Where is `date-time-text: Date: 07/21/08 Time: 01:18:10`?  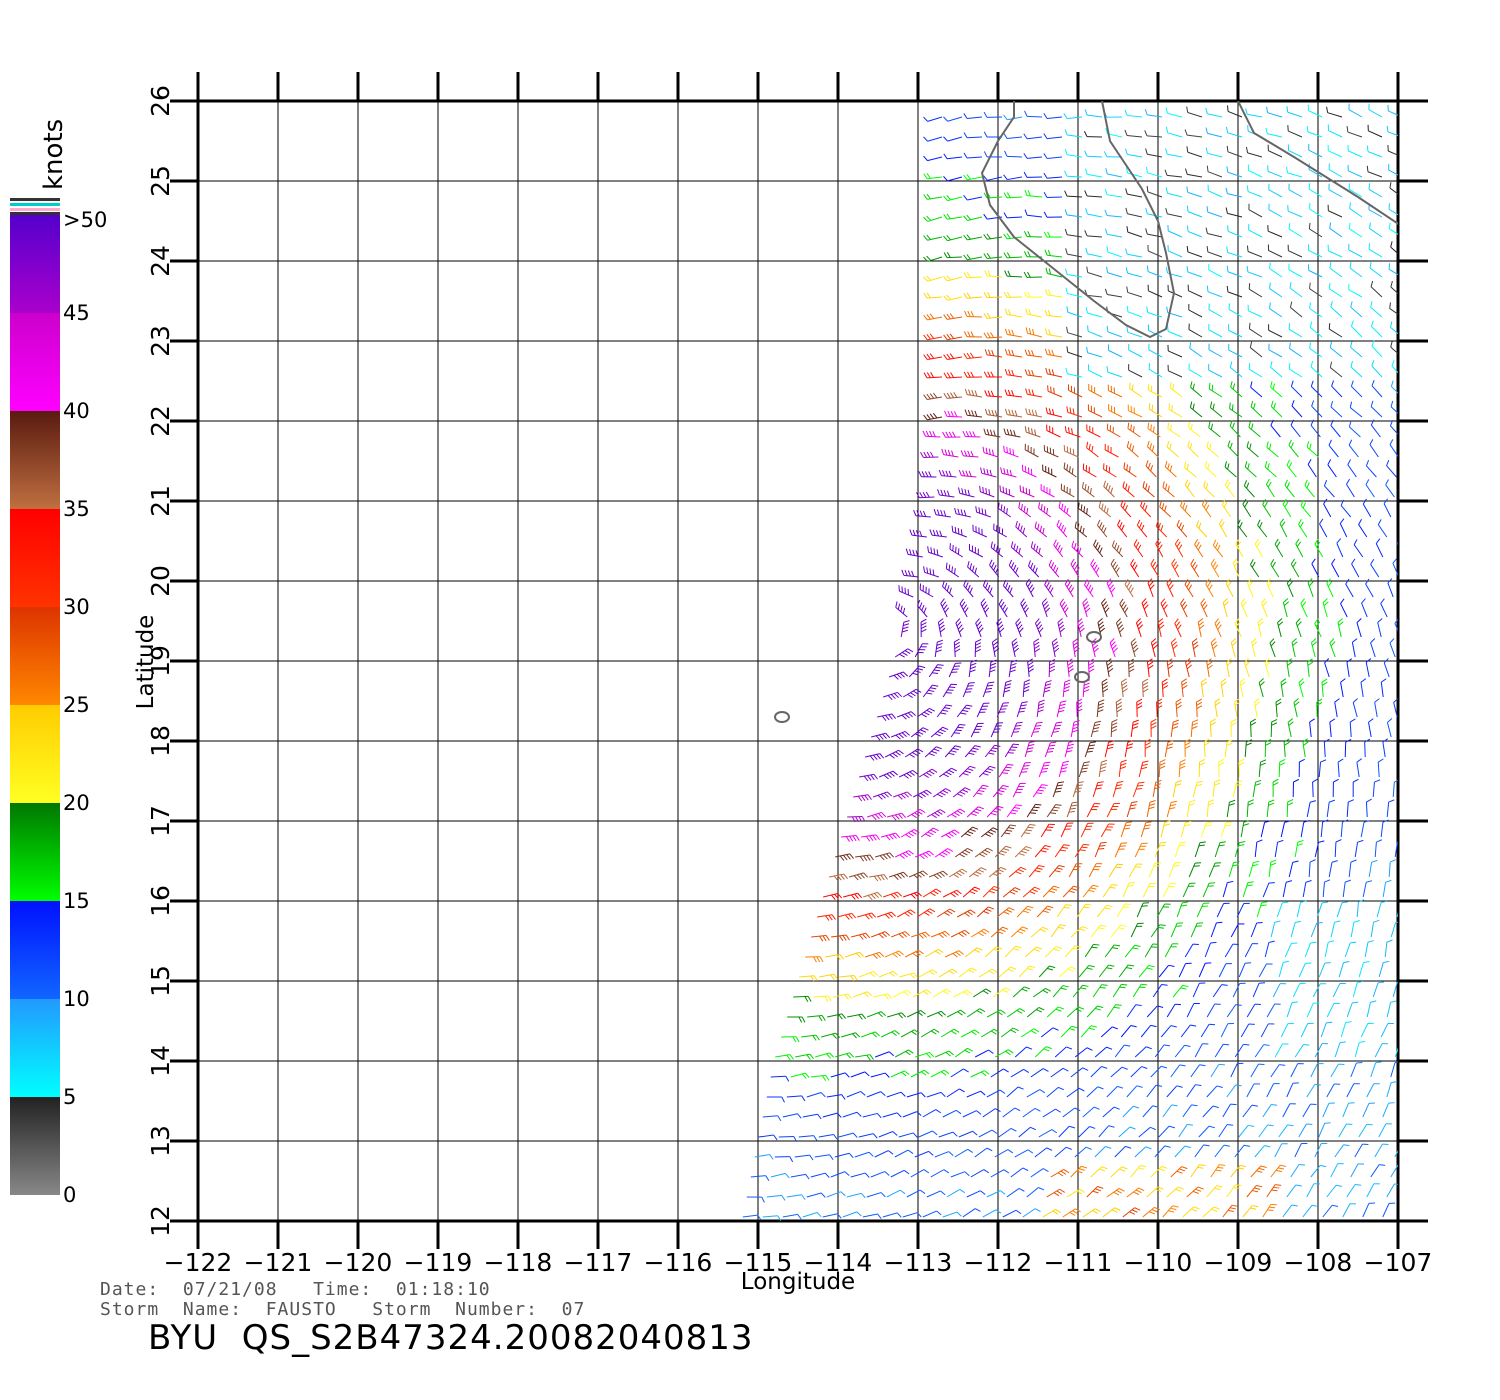
date-time-text: Date: 07/21/08 Time: 01:18:10 is located at coordinates (295, 1289).